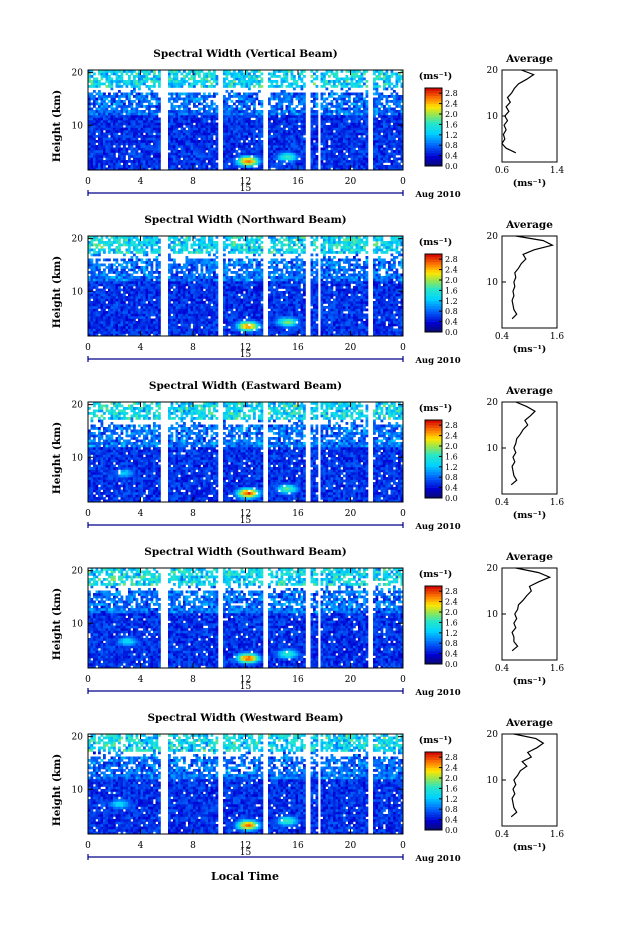 The height and width of the screenshot is (929, 621). What do you see at coordinates (433, 127) in the screenshot?
I see `colorbar` at bounding box center [433, 127].